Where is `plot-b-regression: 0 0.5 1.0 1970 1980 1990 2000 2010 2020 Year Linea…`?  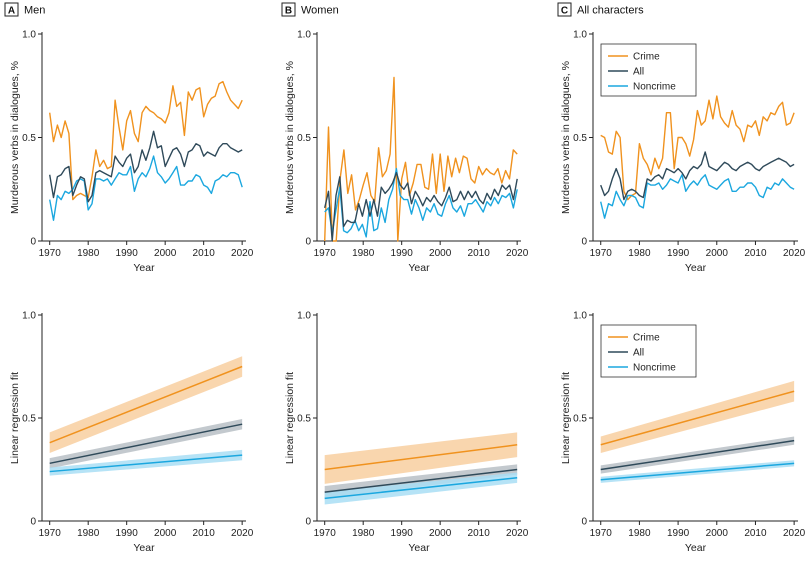 plot-b-regression: 0 0.5 1.0 1970 1980 1990 2000 2010 2020 Year Linea… is located at coordinates (406, 433).